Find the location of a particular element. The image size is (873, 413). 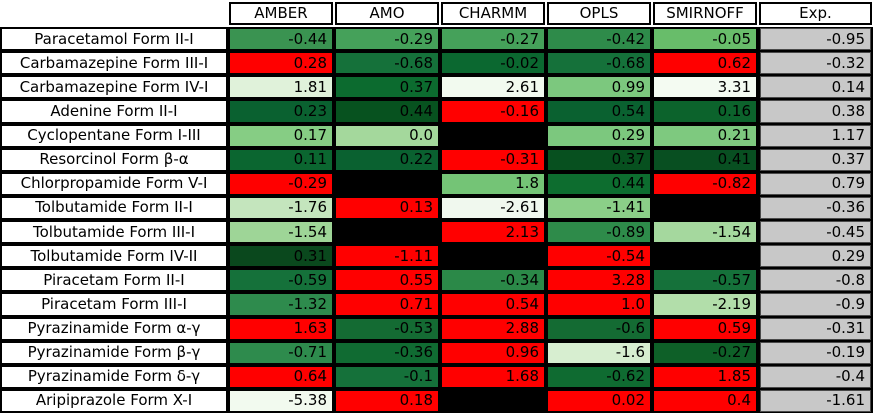

cell-value: 1.8 is located at coordinates (493, 183).